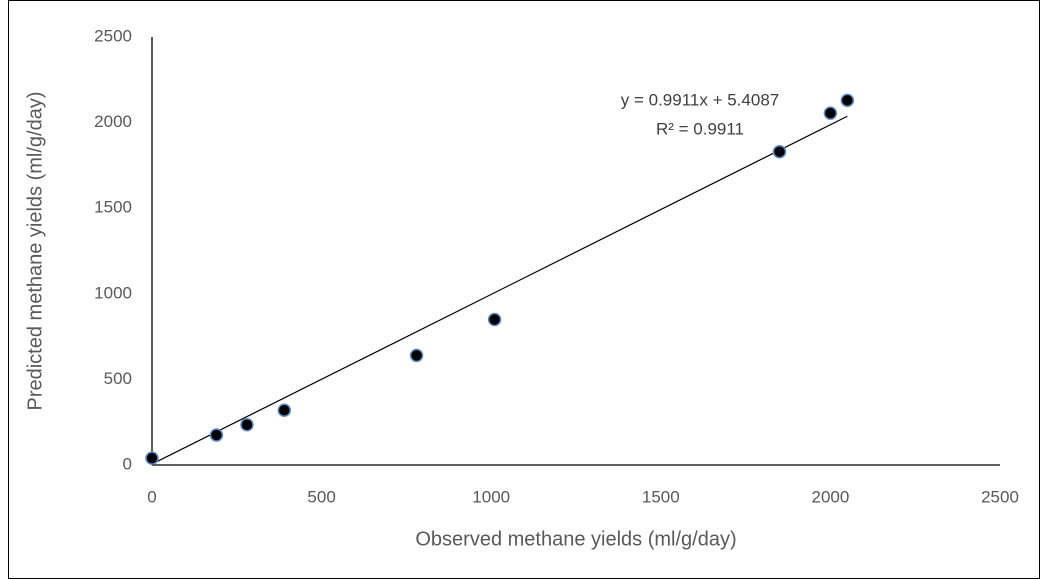 This screenshot has height=579, width=1041. I want to click on trendline-equation: y = 0.9911x + 5.4087, so click(700, 99).